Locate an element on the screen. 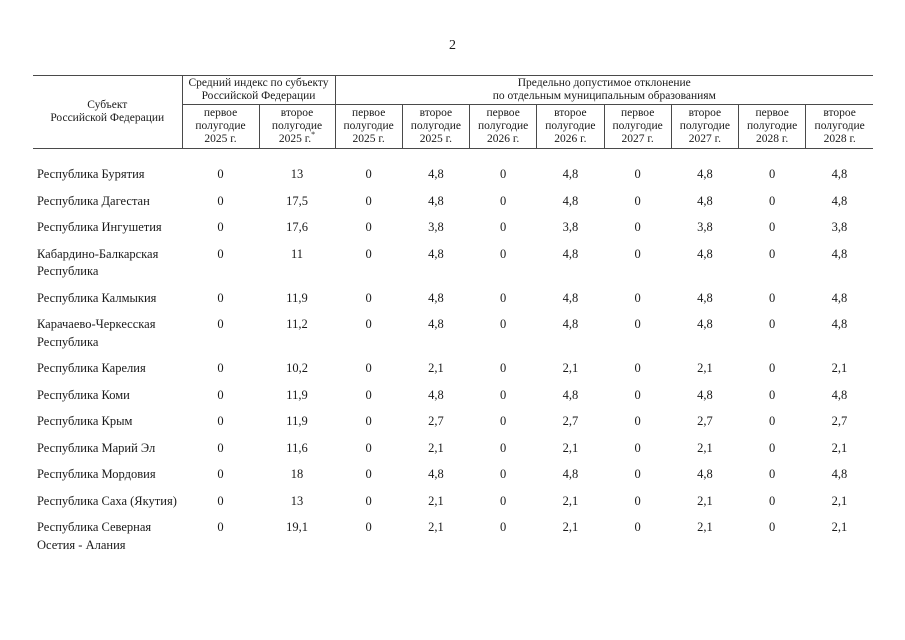 This screenshot has width=905, height=640. value-cell: 17,6 is located at coordinates (297, 227).